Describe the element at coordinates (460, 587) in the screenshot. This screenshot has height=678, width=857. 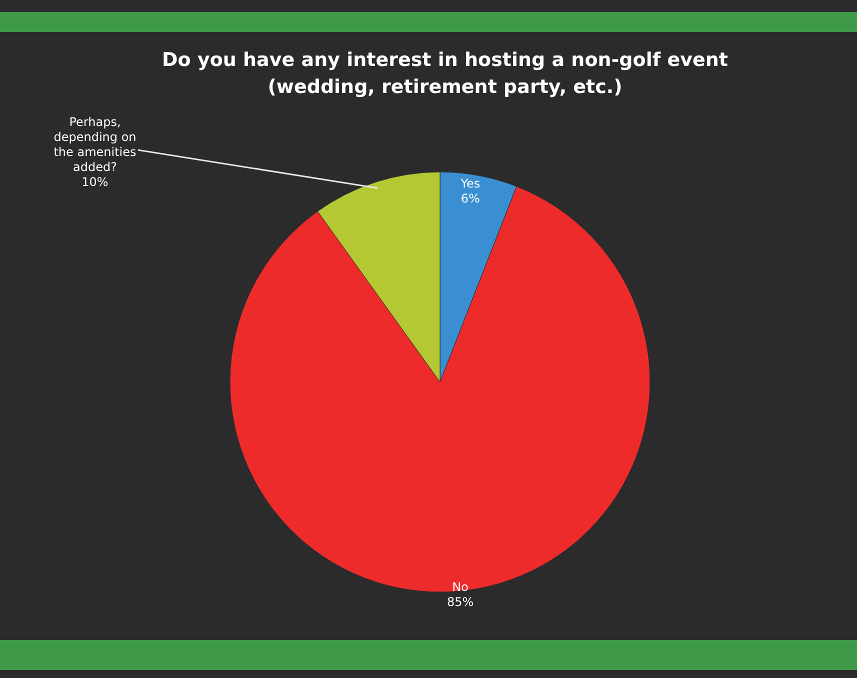
I see `slice-label: No` at that location.